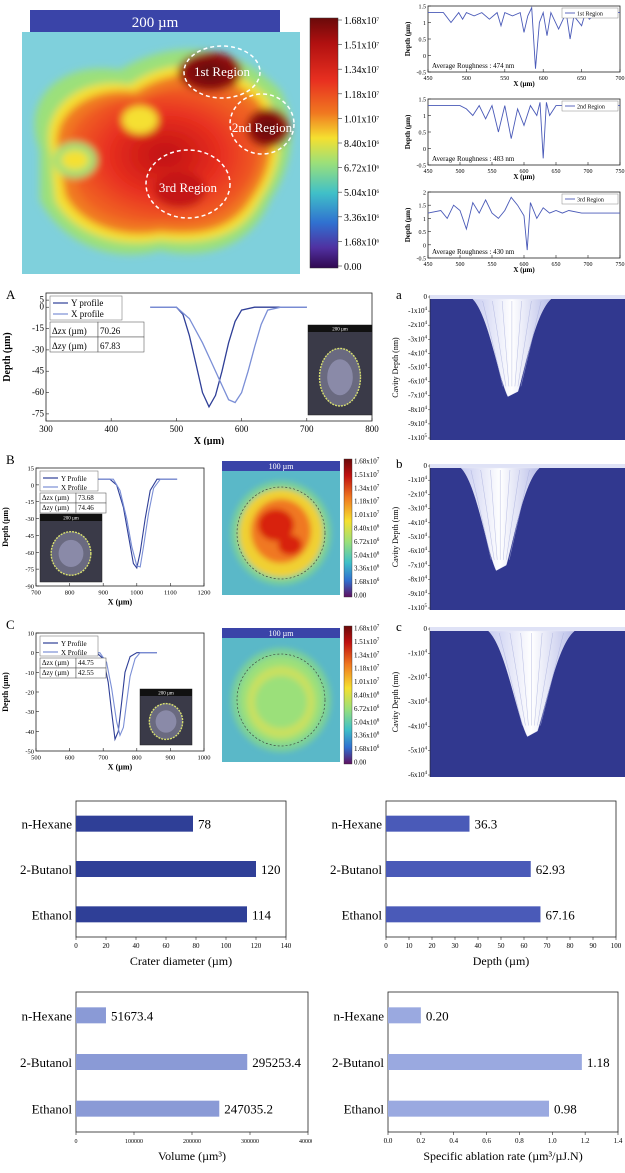  Describe the element at coordinates (367, 569) in the screenshot. I see `tick-label: 3.36x106` at that location.